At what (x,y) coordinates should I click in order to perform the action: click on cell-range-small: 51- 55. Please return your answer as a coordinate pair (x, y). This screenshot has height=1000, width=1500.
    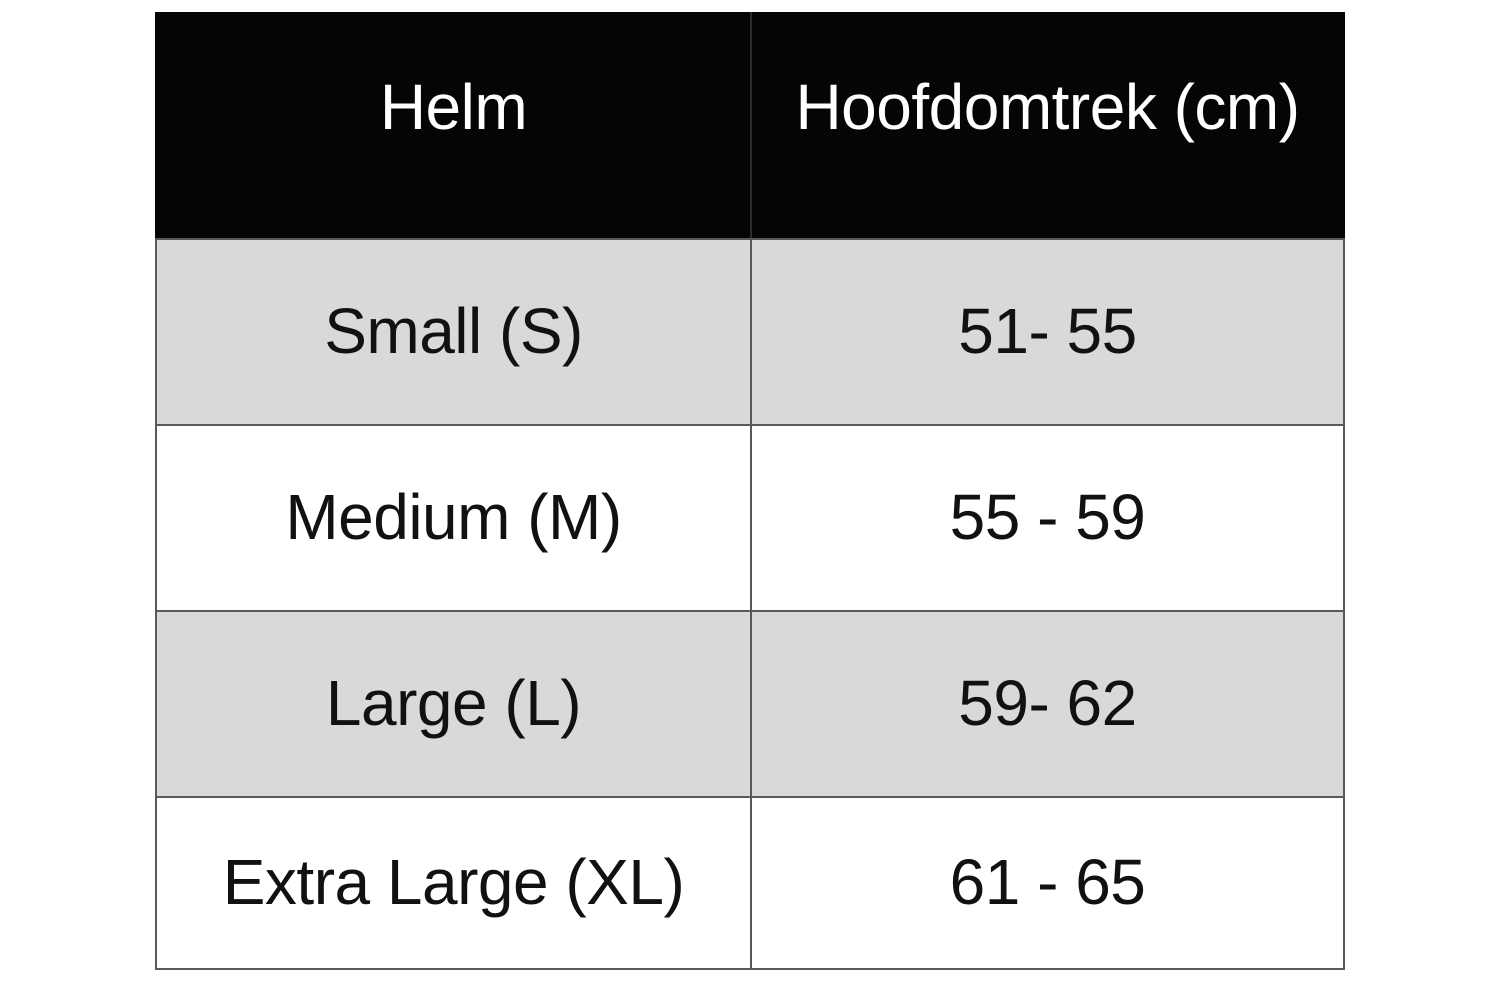
    Looking at the image, I should click on (1047, 332).